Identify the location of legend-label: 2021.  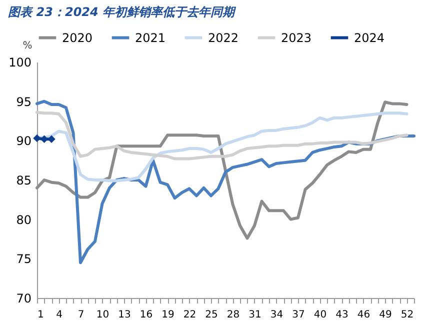
(150, 37).